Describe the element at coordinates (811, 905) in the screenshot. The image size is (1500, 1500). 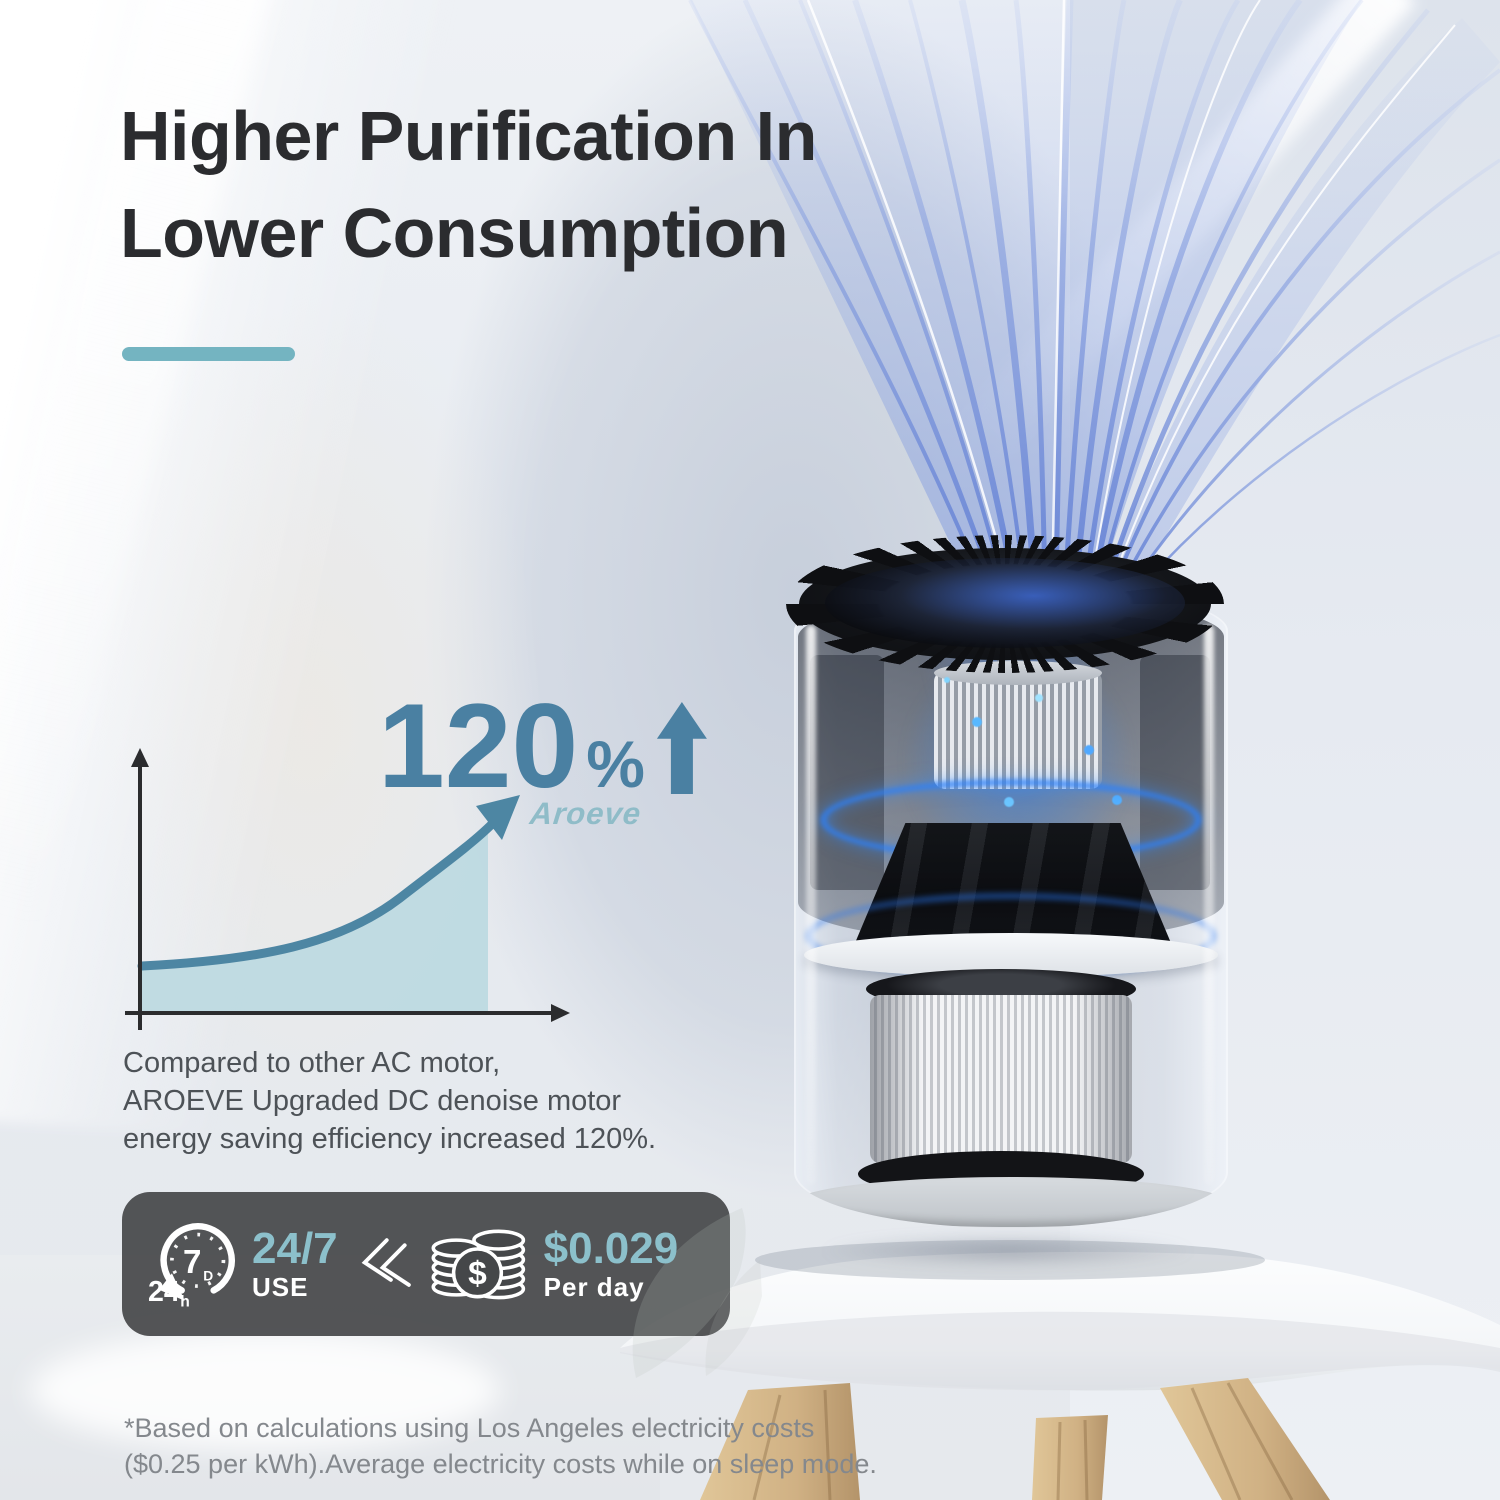
I see `glass-highlight-left` at that location.